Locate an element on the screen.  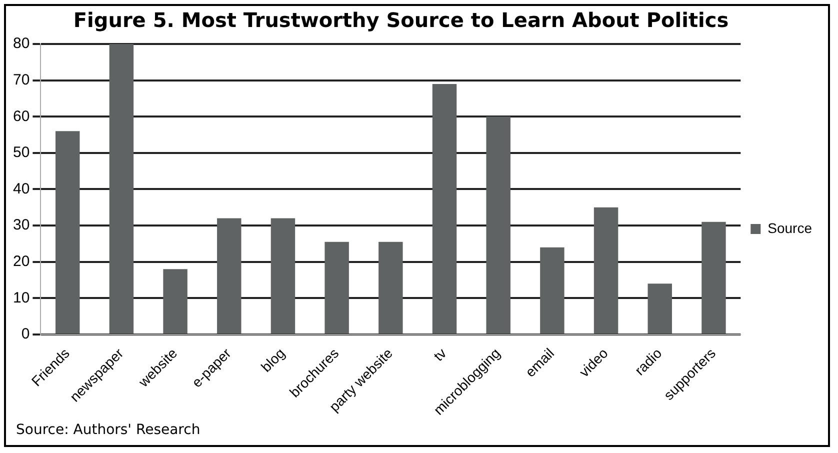
y-tick-label: 80 is located at coordinates (21, 43).